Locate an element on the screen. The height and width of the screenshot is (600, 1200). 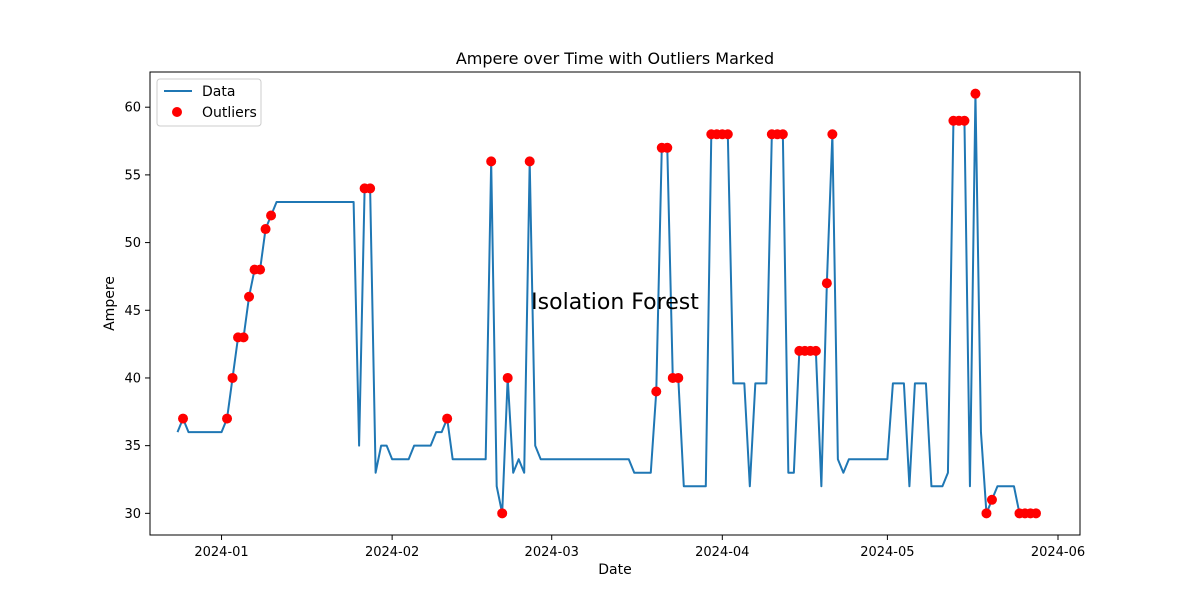
legend-entry-outliers: Outliers is located at coordinates (229, 113).